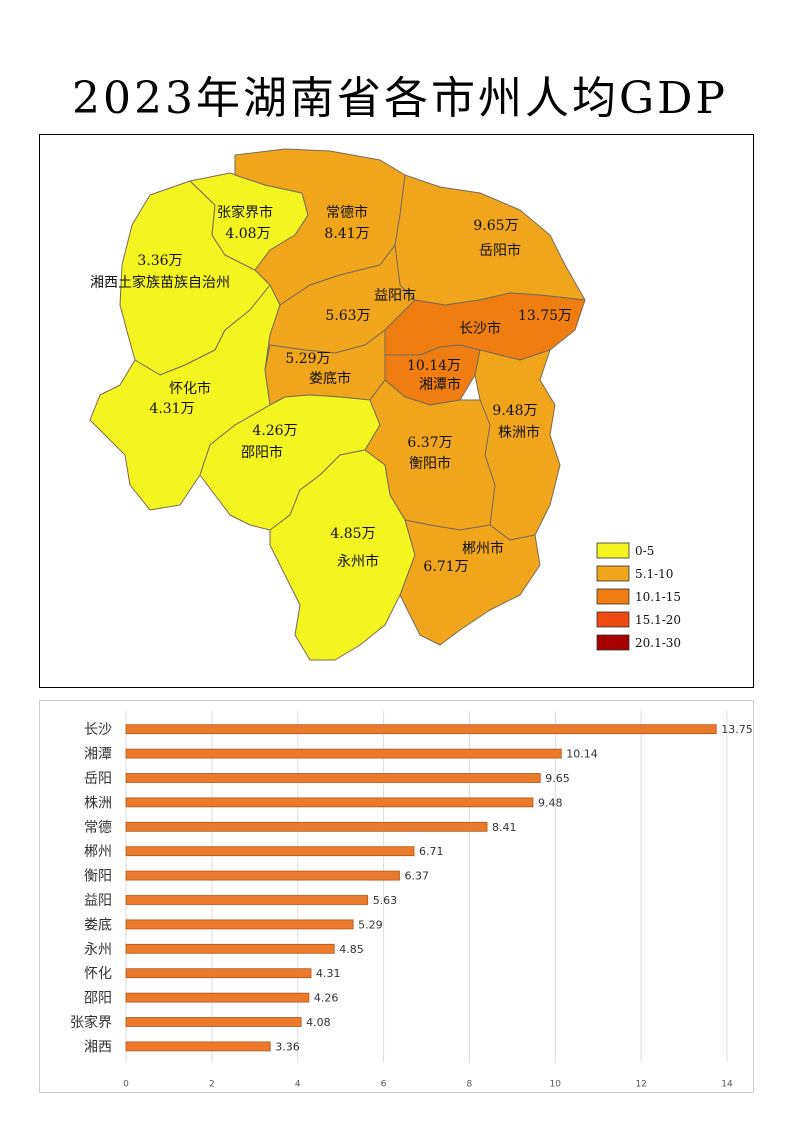 This screenshot has height=1131, width=800. Describe the element at coordinates (370, 924) in the screenshot. I see `value-label: 5.29` at that location.